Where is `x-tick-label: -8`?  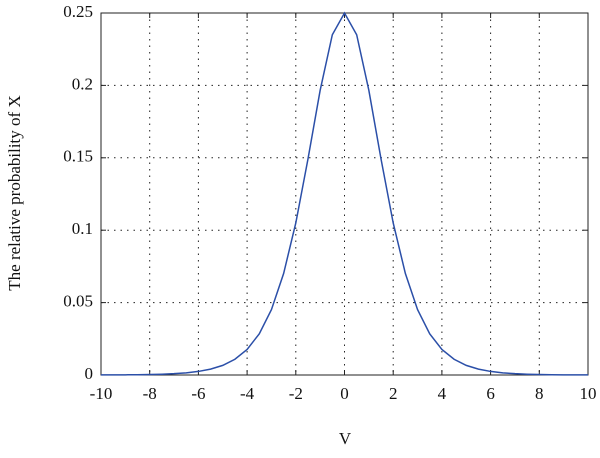
x-tick-label: -8 is located at coordinates (150, 393).